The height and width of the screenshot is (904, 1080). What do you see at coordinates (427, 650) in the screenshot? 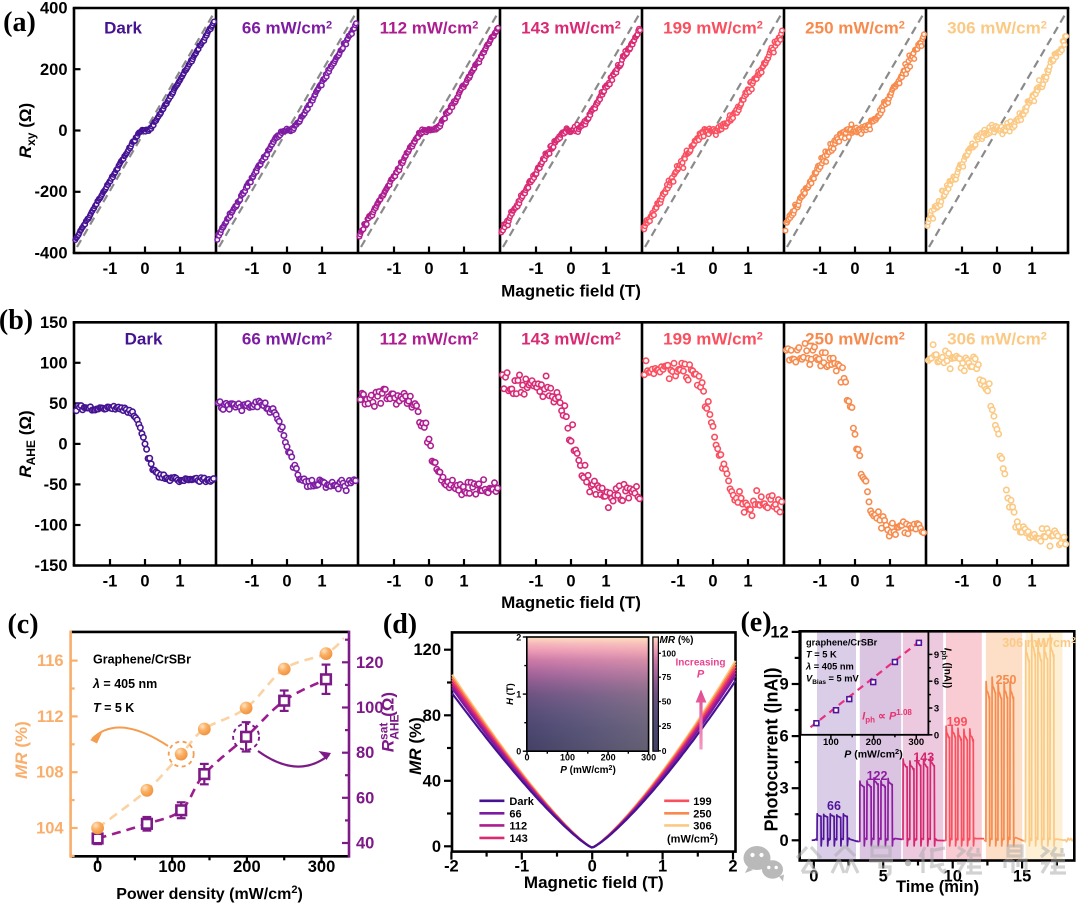
I see `svg-text: 120` at bounding box center [427, 650].